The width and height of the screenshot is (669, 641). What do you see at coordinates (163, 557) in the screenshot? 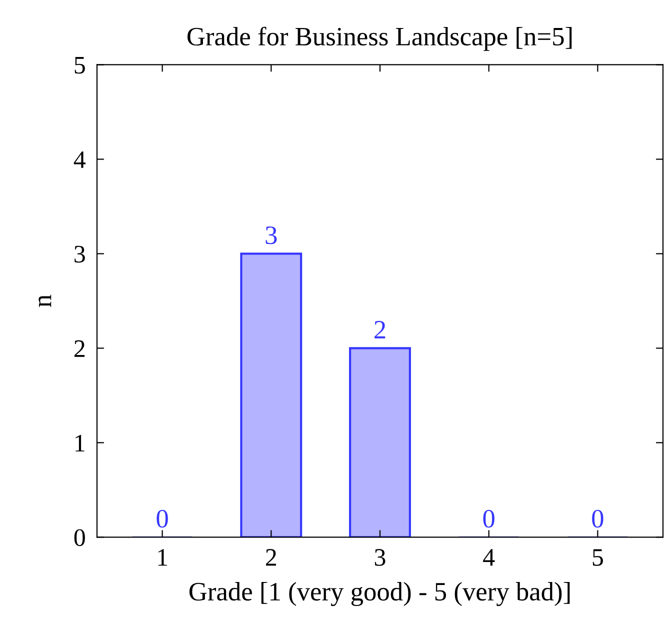
I see `x-tick-label: 1` at bounding box center [163, 557].